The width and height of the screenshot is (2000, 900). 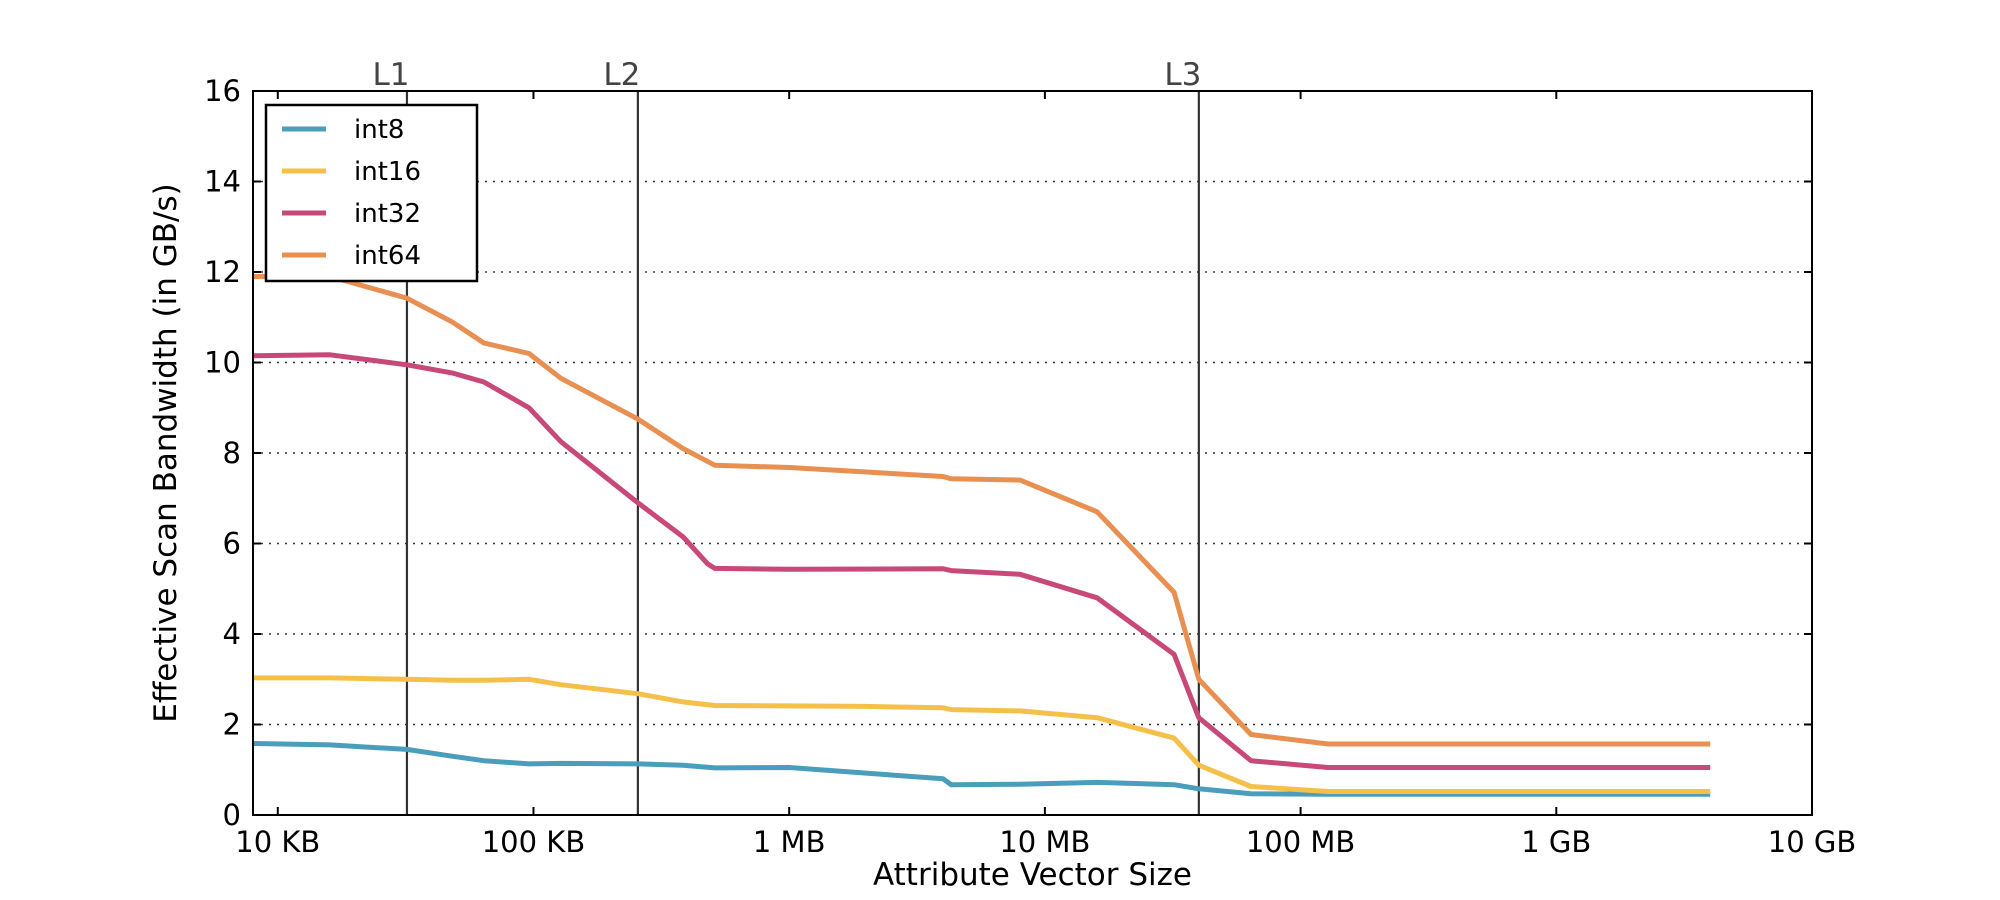 I want to click on series-line-int8, so click(x=981, y=769).